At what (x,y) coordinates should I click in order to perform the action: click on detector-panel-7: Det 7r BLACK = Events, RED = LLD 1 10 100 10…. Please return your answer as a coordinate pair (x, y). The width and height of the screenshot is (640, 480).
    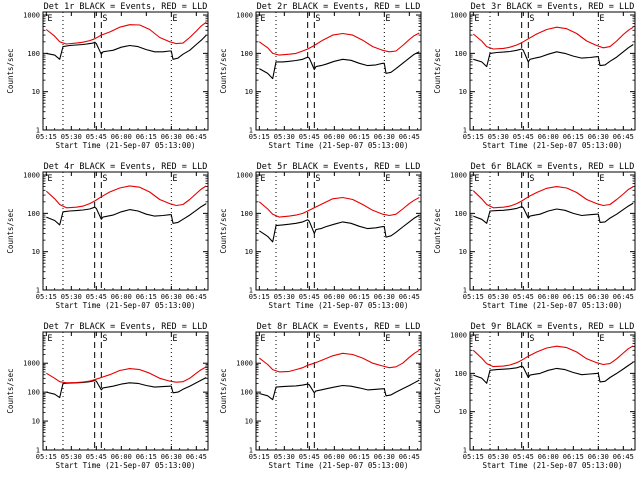
    Looking at the image, I should click on (106, 400).